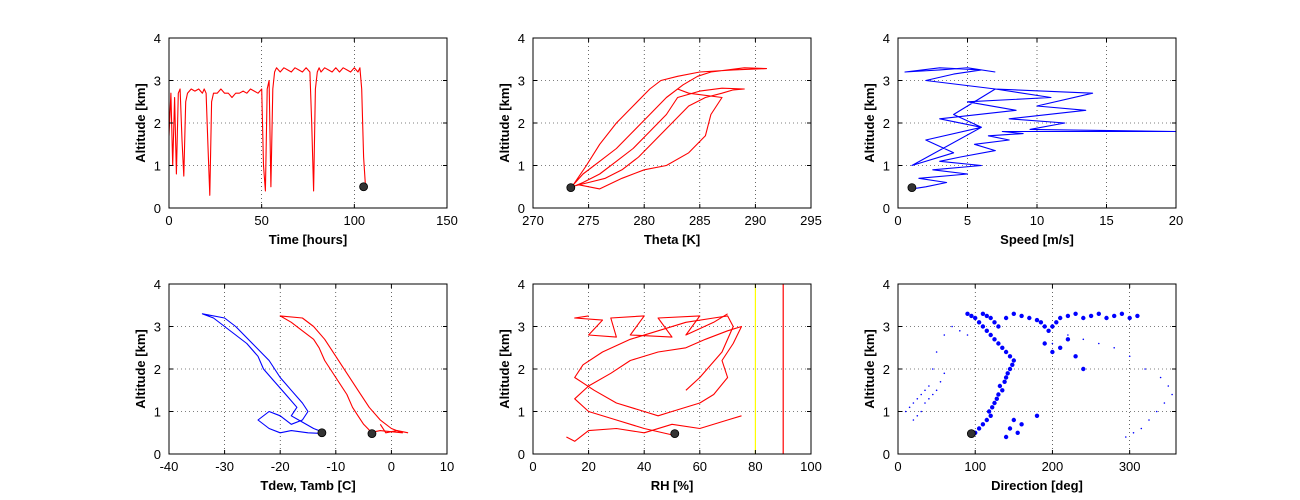 The image size is (1300, 500). Describe the element at coordinates (644, 220) in the screenshot. I see `x-tick-label: 280` at that location.